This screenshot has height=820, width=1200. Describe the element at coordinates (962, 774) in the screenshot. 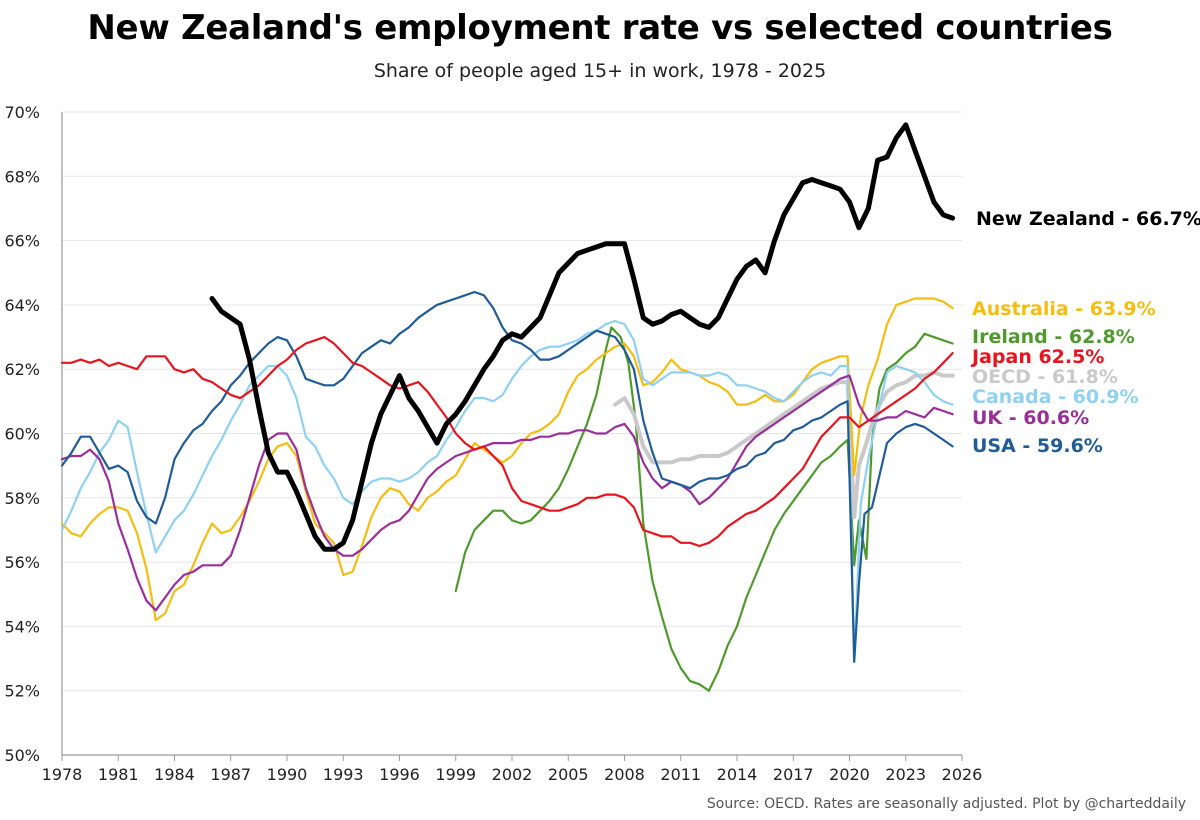

I see `x-tick-label: 2026` at that location.